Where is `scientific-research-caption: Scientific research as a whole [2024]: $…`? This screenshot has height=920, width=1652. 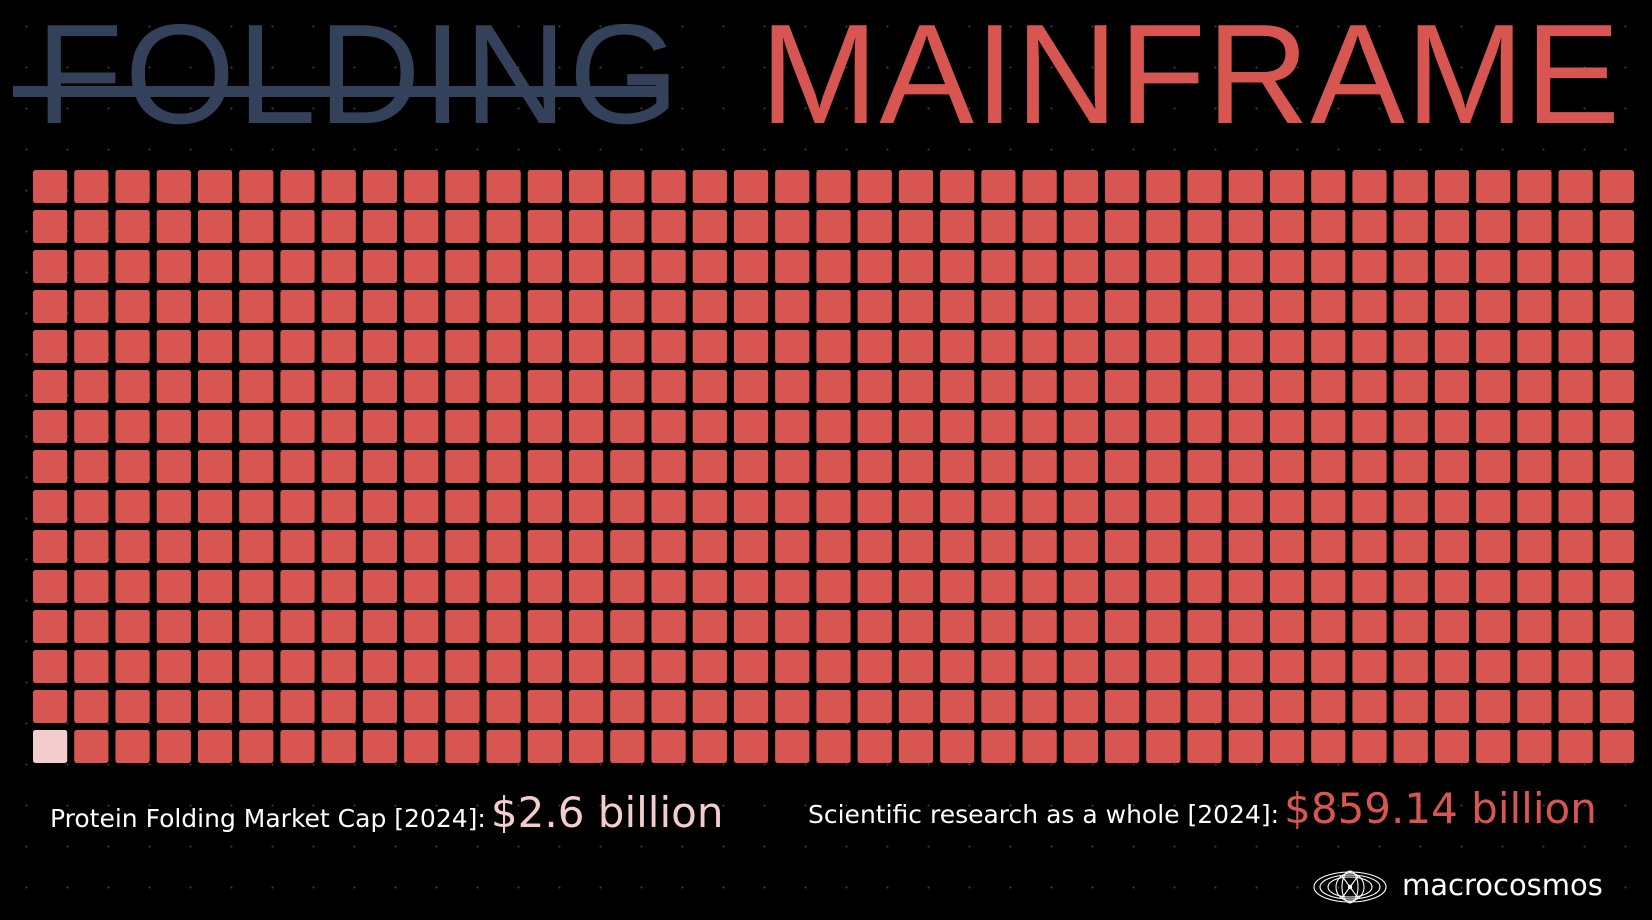 scientific-research-caption: Scientific research as a whole [2024]: $… is located at coordinates (1202, 808).